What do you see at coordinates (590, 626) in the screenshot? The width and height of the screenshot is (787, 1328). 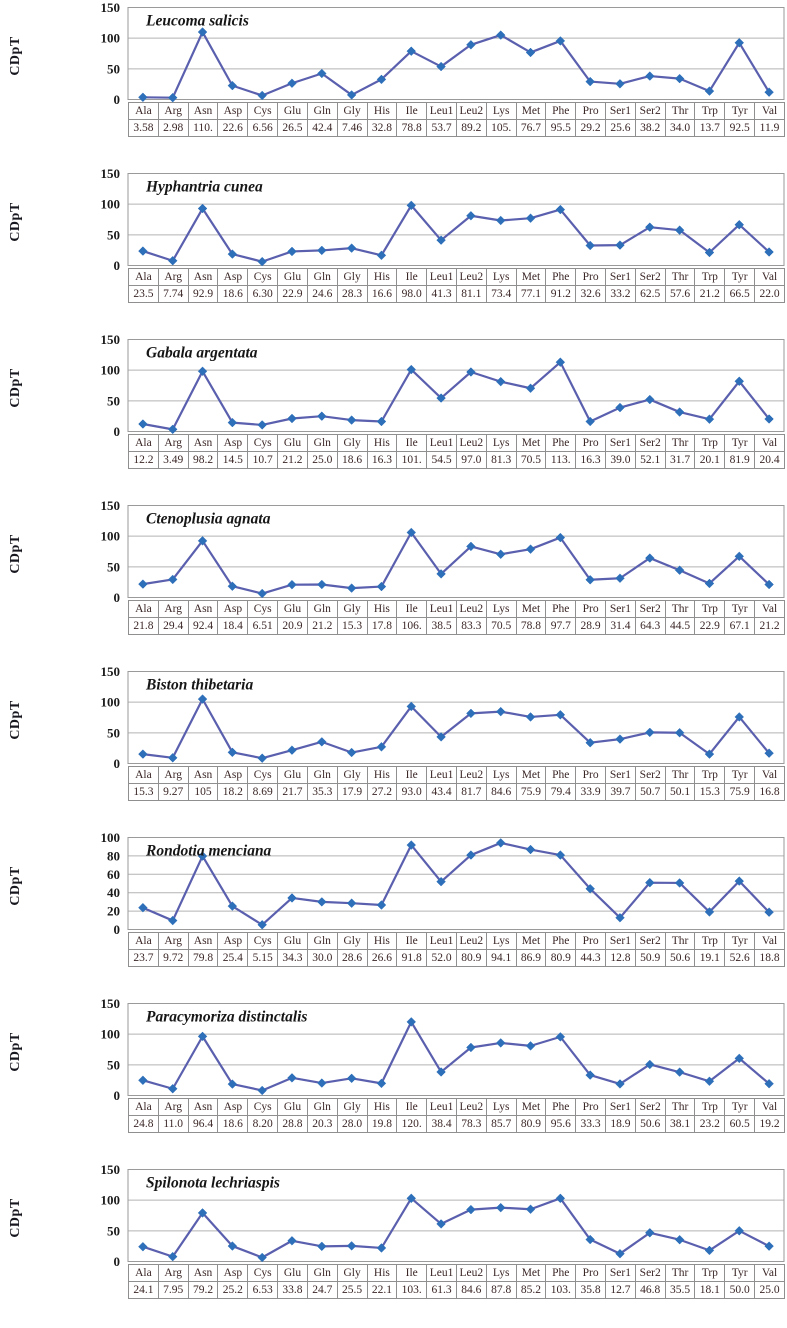 I see `value-cell: 28.9` at bounding box center [590, 626].